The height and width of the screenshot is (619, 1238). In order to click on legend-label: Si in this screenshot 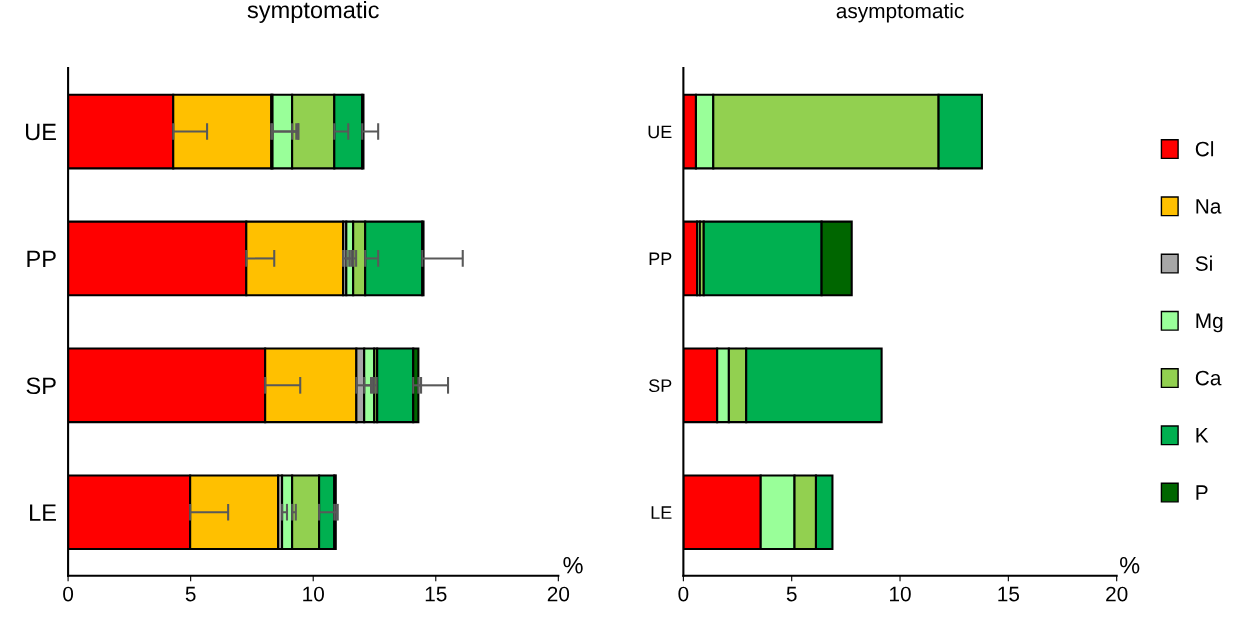, I will do `click(1203, 263)`.